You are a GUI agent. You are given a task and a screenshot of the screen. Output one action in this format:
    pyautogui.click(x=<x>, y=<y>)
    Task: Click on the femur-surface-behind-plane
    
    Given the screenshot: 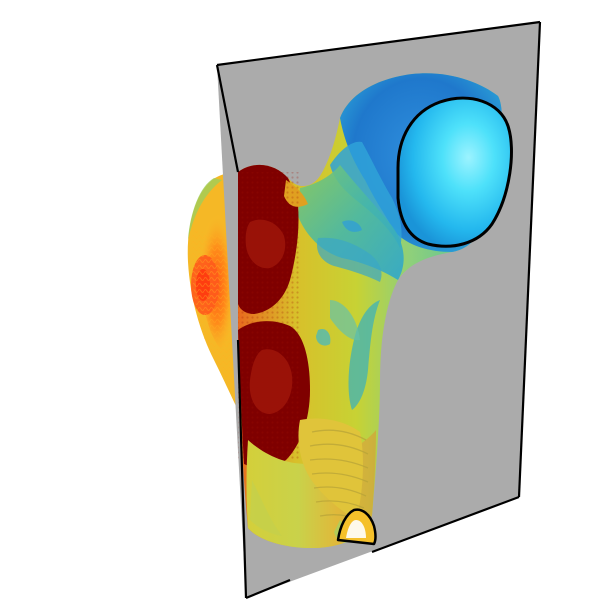 What is the action you would take?
    pyautogui.click(x=212, y=291)
    